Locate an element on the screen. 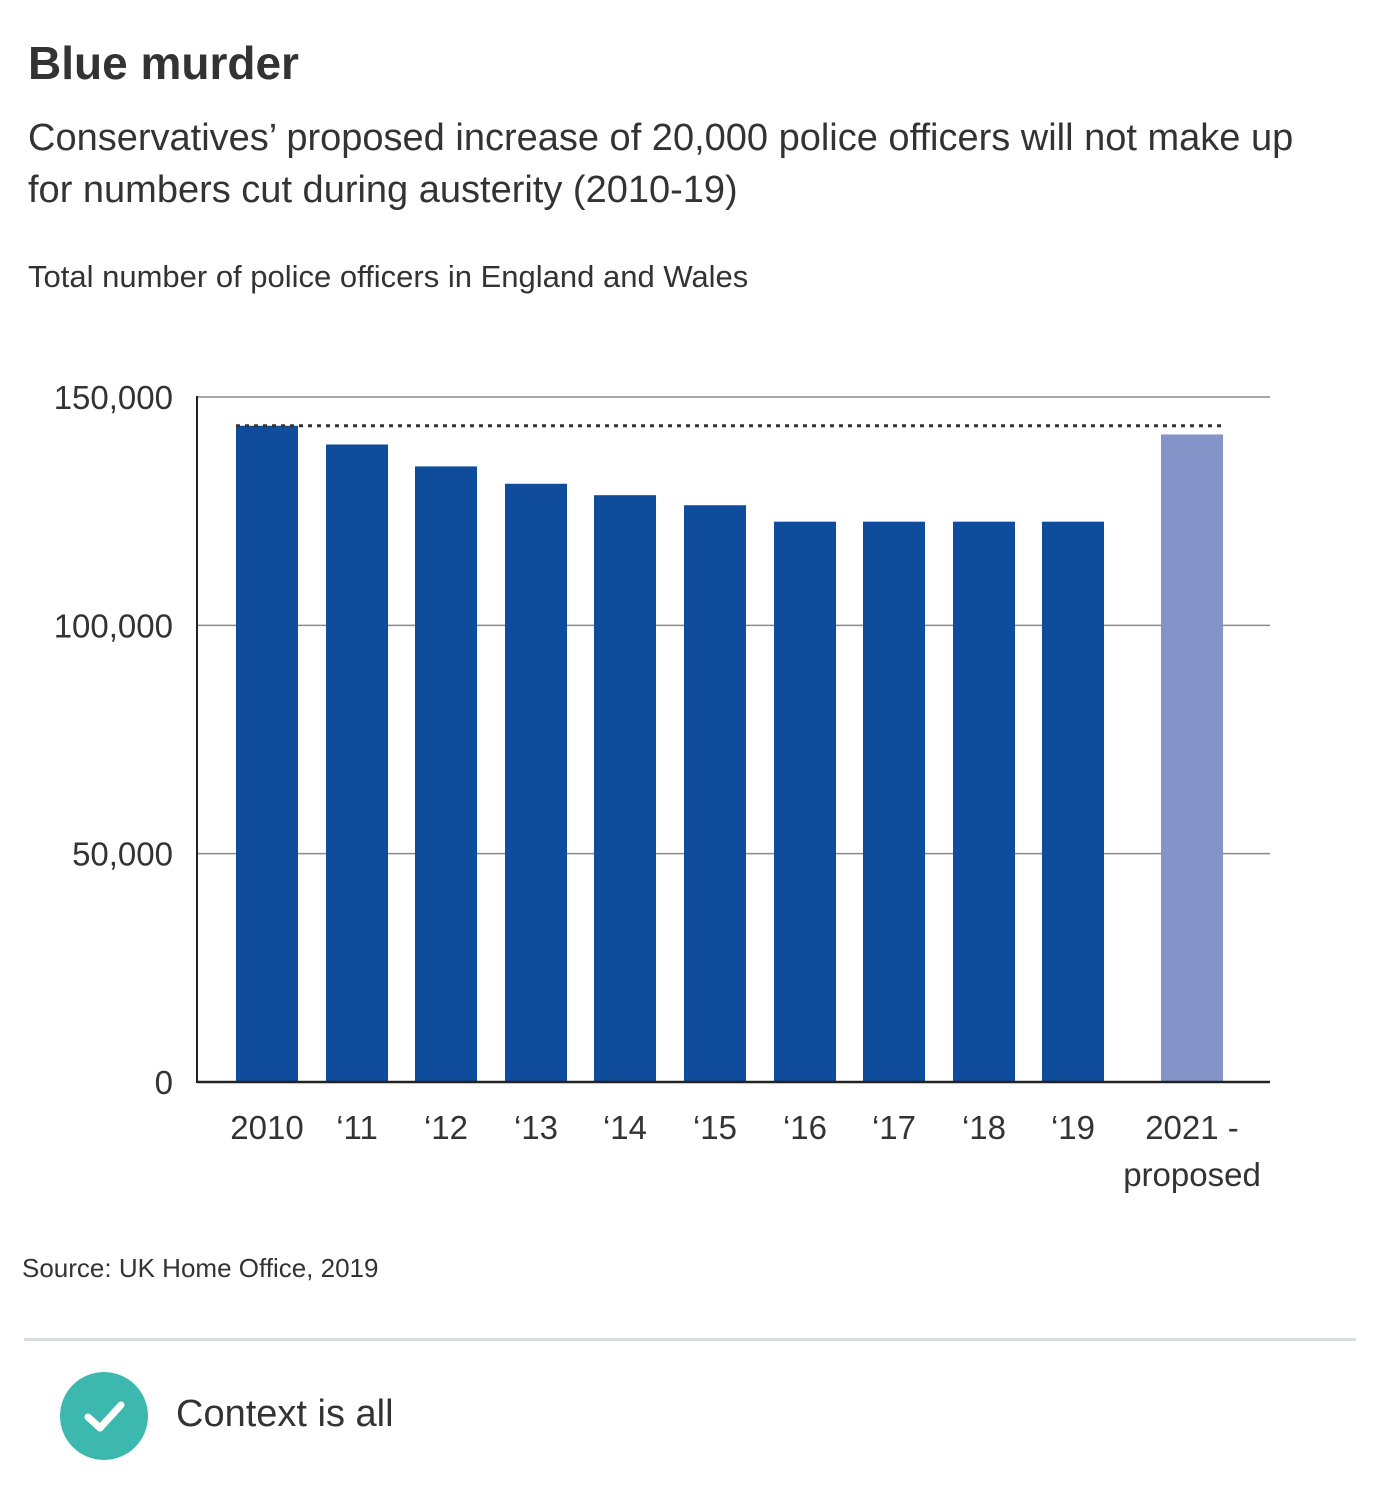 This screenshot has height=1507, width=1400. x-tick-label: ‘16 is located at coordinates (805, 1127).